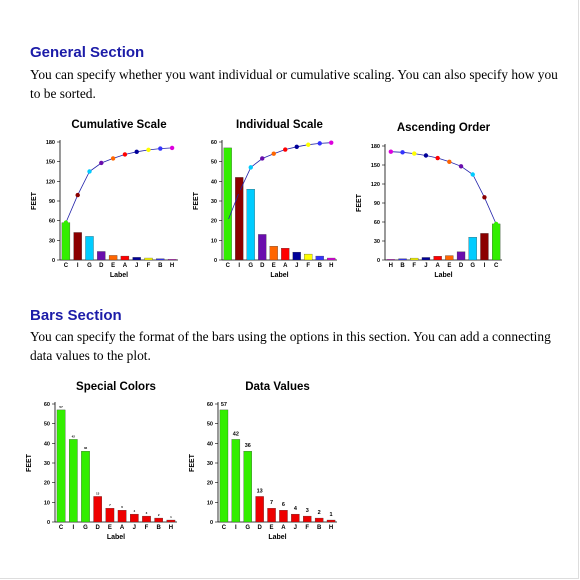 Image resolution: width=580 pixels, height=580 pixels. I want to click on chart-title: Ascending Order, so click(444, 128).